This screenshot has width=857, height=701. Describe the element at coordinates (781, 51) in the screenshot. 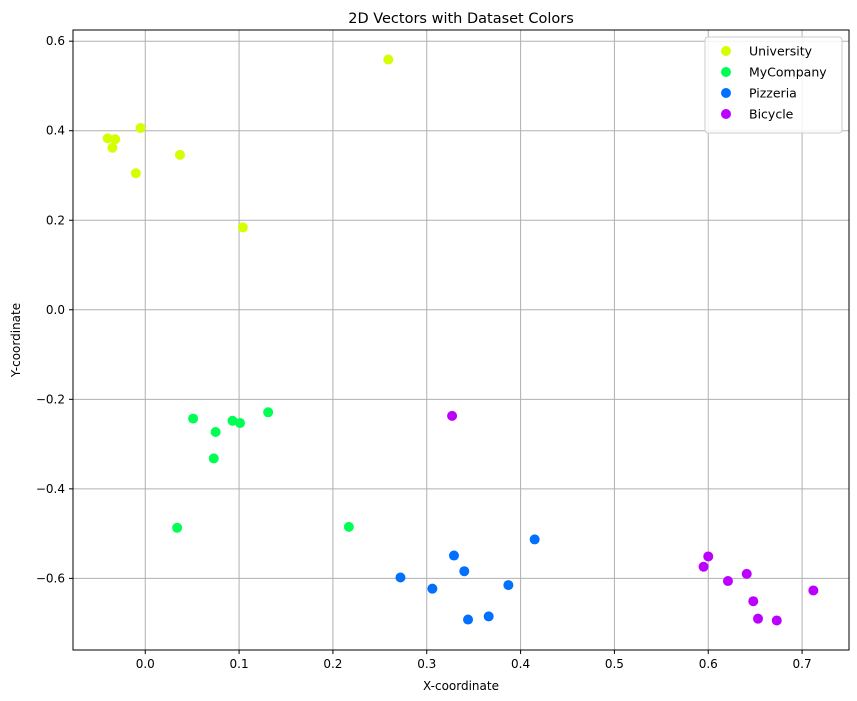

I see `legend-label-university: University` at that location.